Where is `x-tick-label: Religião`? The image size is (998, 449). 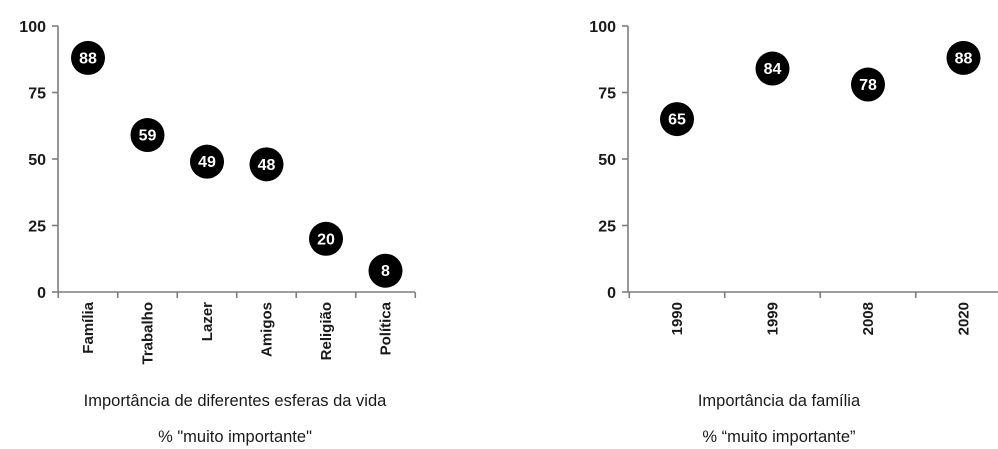
x-tick-label: Religião is located at coordinates (326, 331).